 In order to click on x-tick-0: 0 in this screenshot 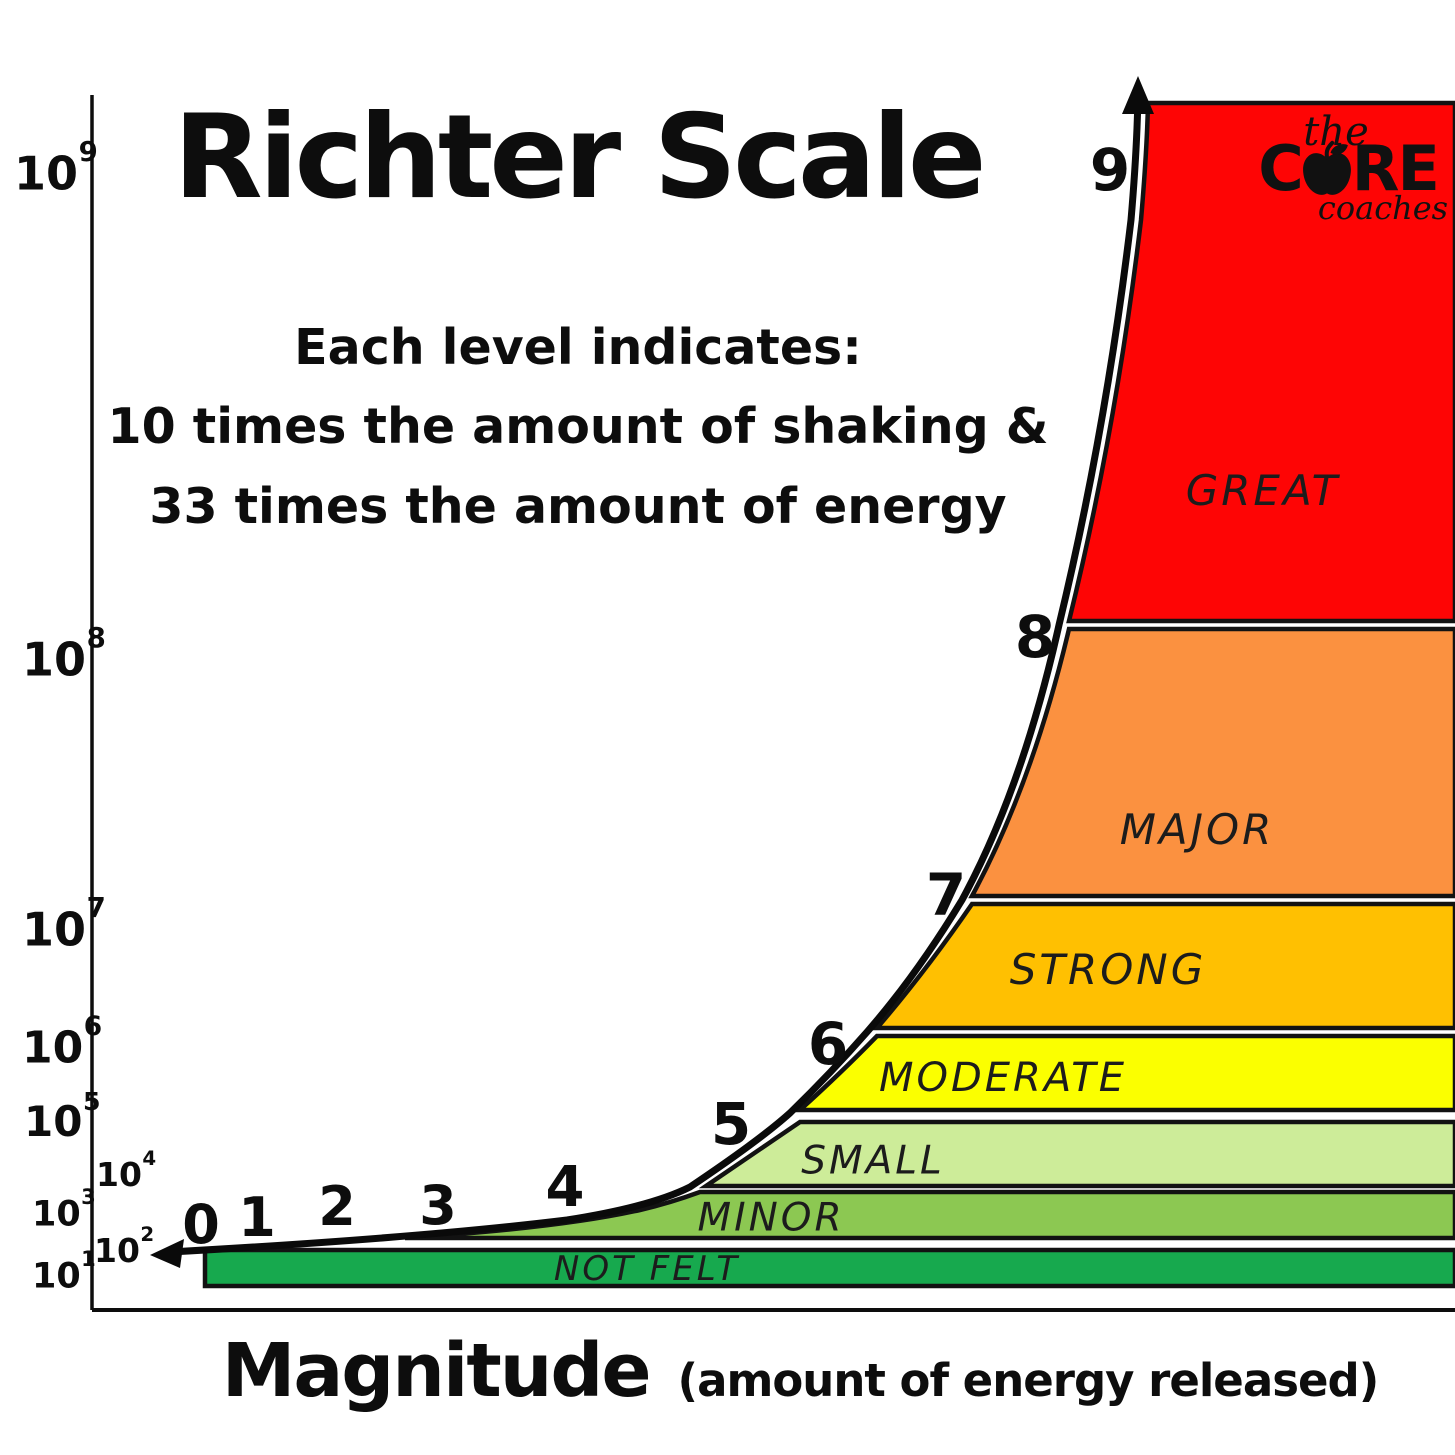, I will do `click(201, 1224)`.